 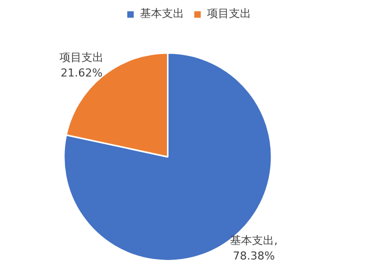 What do you see at coordinates (162, 13) in the screenshot?
I see `legend-label: 基本支出` at bounding box center [162, 13].